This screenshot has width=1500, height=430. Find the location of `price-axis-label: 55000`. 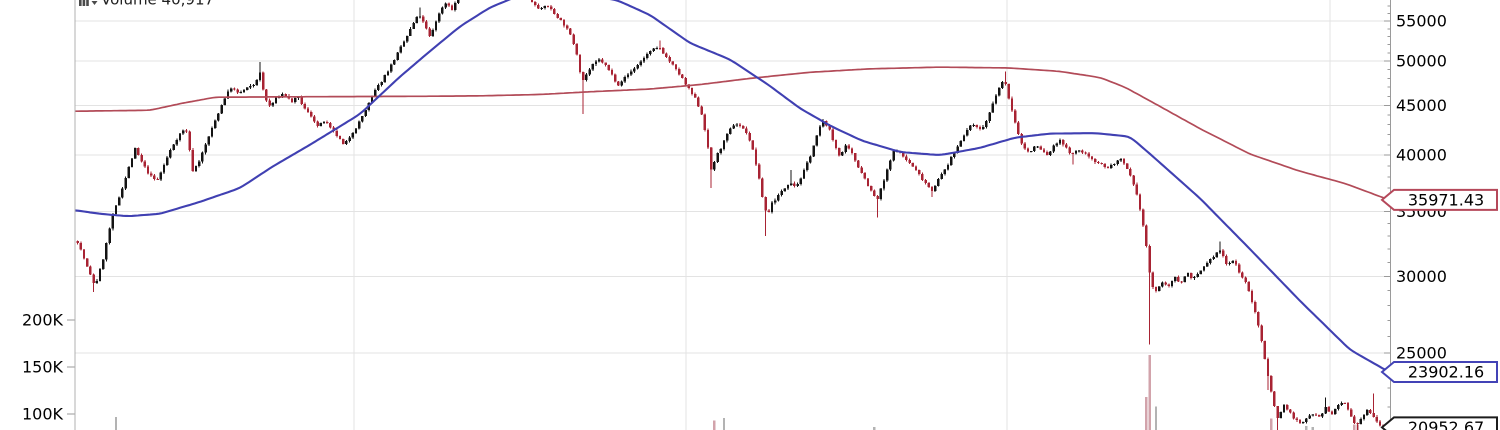

price-axis-label: 55000 is located at coordinates (1421, 21).